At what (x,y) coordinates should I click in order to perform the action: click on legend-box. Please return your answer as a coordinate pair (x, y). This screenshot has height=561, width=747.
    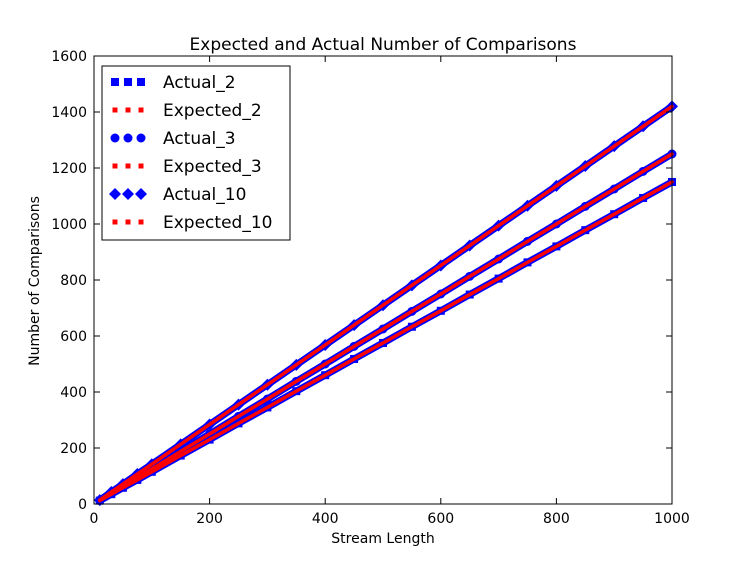
    Looking at the image, I should click on (196, 153).